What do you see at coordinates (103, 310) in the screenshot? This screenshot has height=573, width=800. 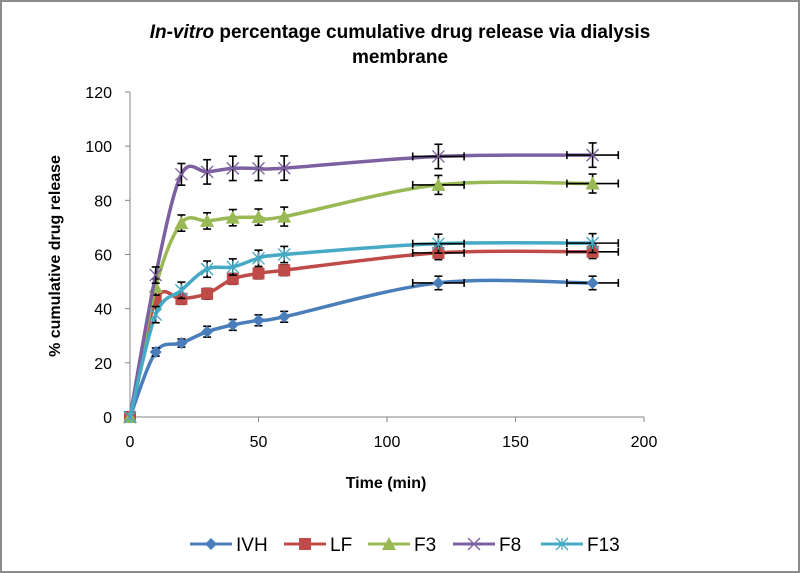 I see `y-tick-label: 40` at bounding box center [103, 310].